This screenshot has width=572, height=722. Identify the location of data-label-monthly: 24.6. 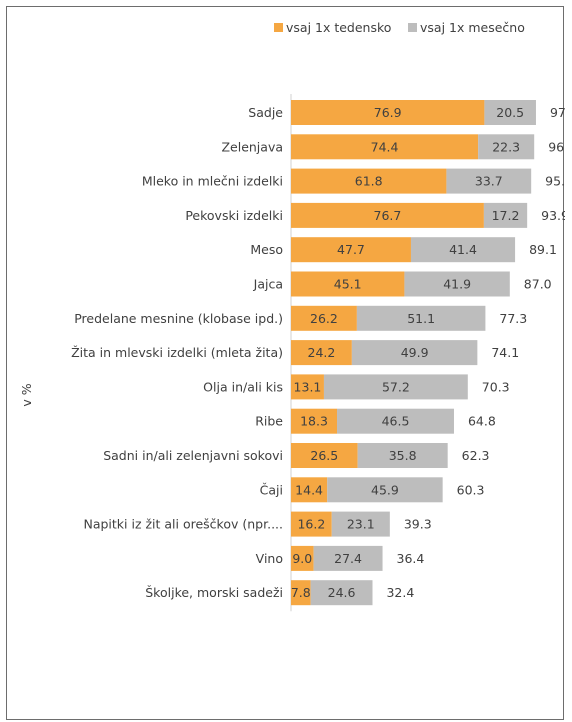
(342, 592).